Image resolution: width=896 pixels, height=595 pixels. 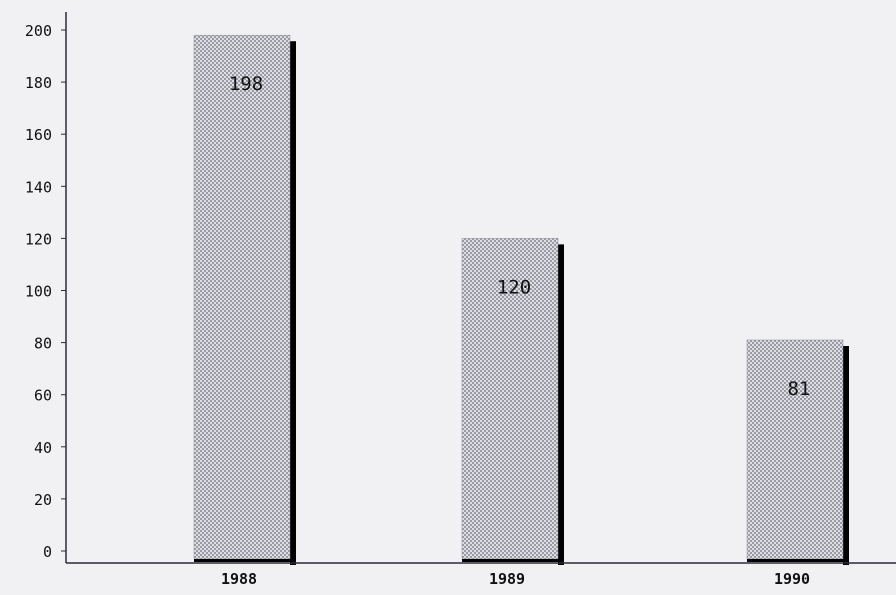 What do you see at coordinates (846, 455) in the screenshot?
I see `bar-shadow-1990` at bounding box center [846, 455].